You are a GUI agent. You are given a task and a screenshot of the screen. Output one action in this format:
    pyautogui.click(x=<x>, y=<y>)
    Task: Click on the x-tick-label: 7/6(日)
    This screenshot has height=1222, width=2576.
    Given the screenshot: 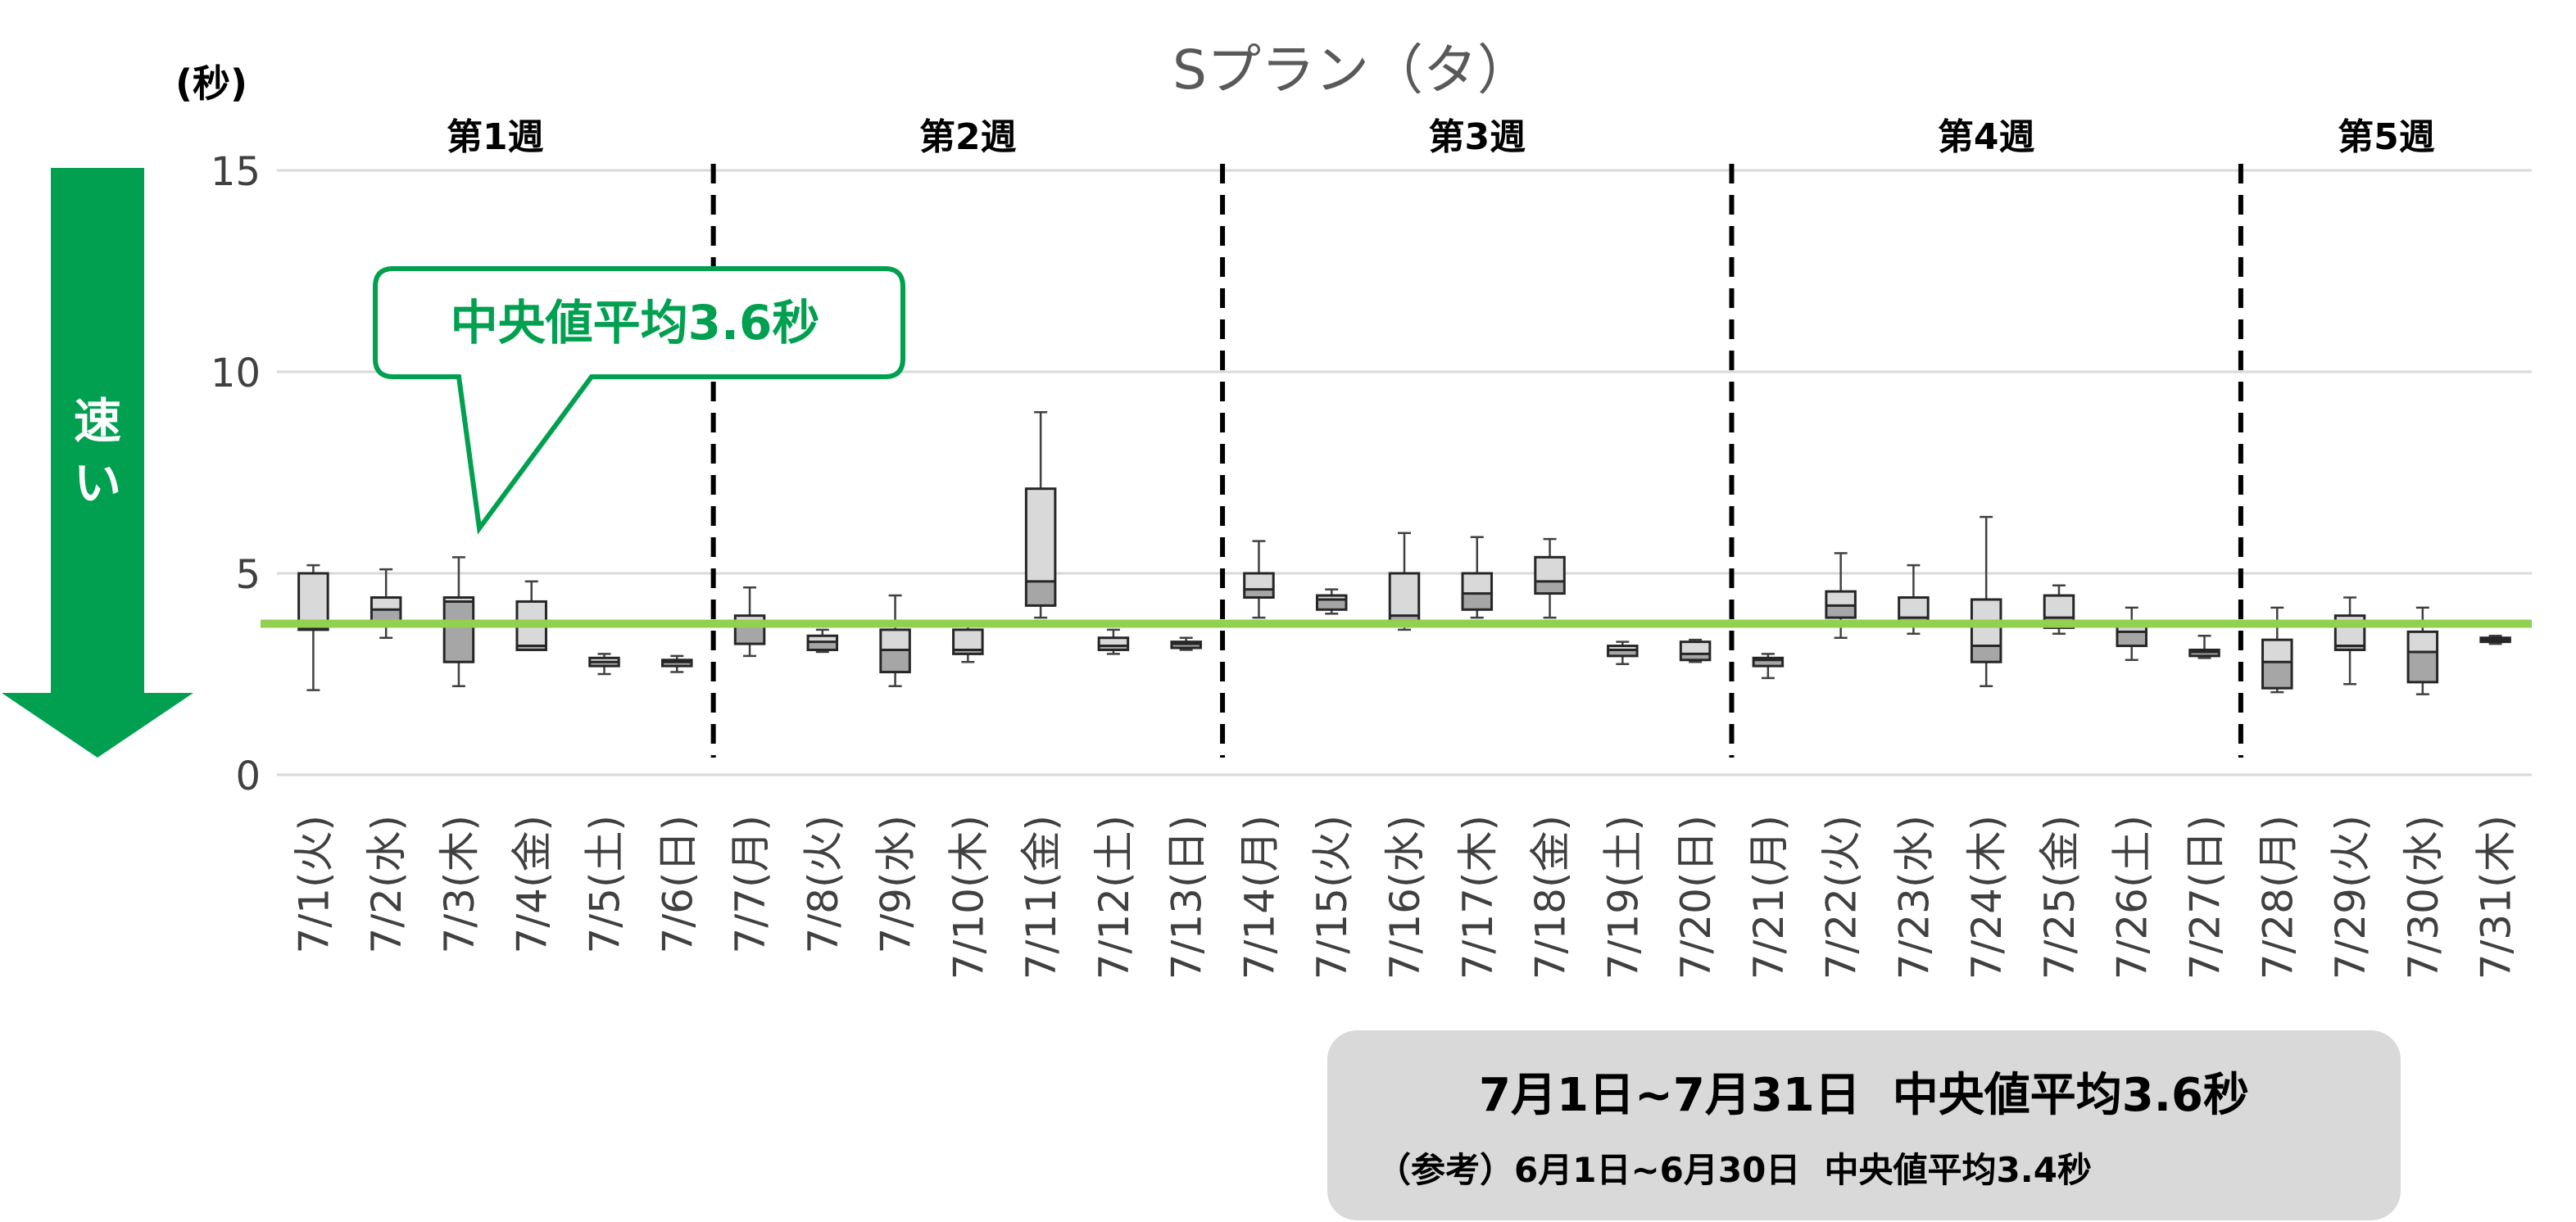 What is the action you would take?
    pyautogui.click(x=677, y=884)
    